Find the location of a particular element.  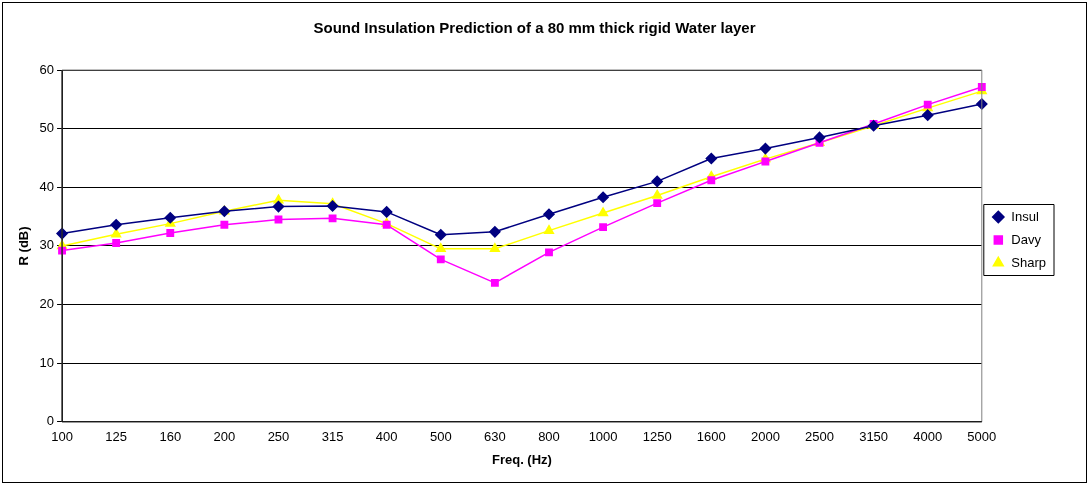

x-tick-label: 100 is located at coordinates (62, 437).